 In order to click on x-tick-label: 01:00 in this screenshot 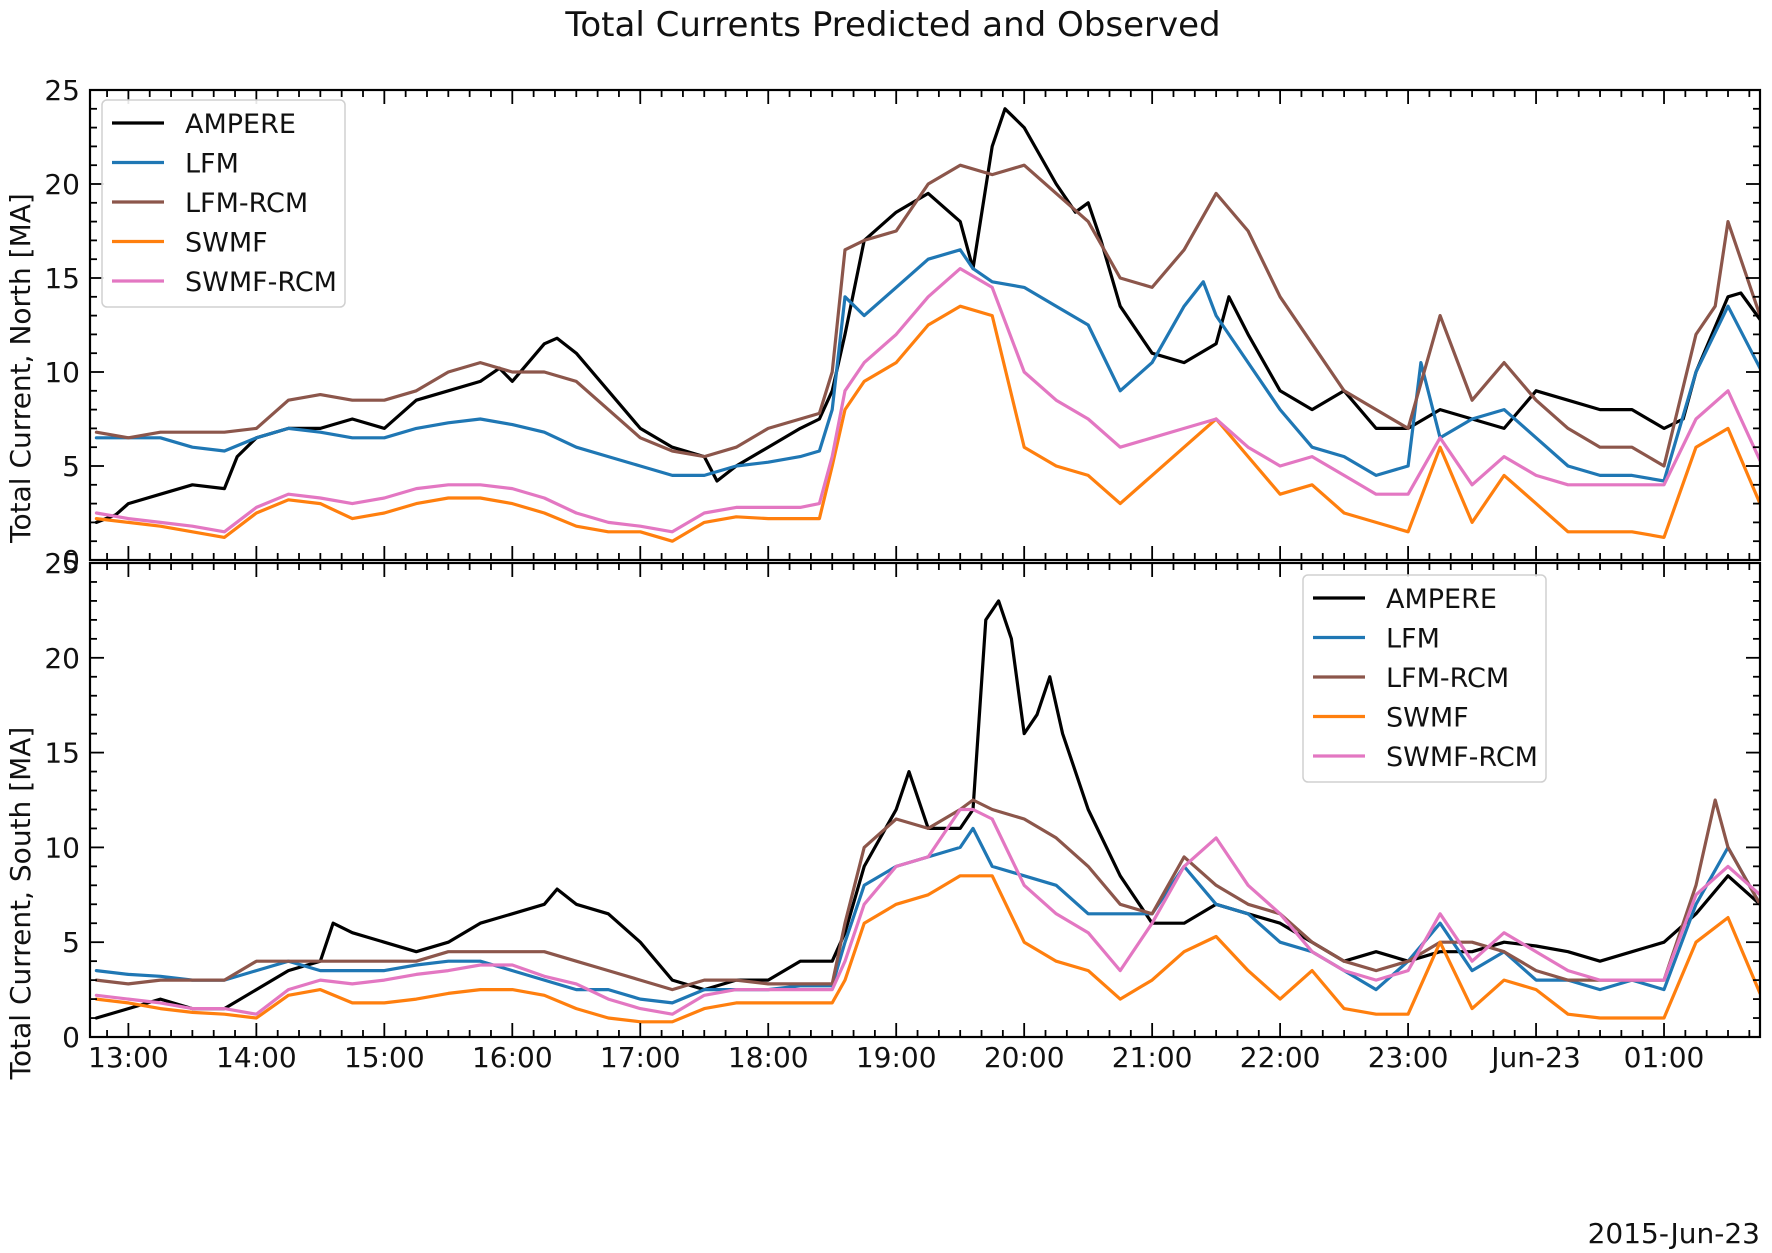, I will do `click(1664, 1057)`.